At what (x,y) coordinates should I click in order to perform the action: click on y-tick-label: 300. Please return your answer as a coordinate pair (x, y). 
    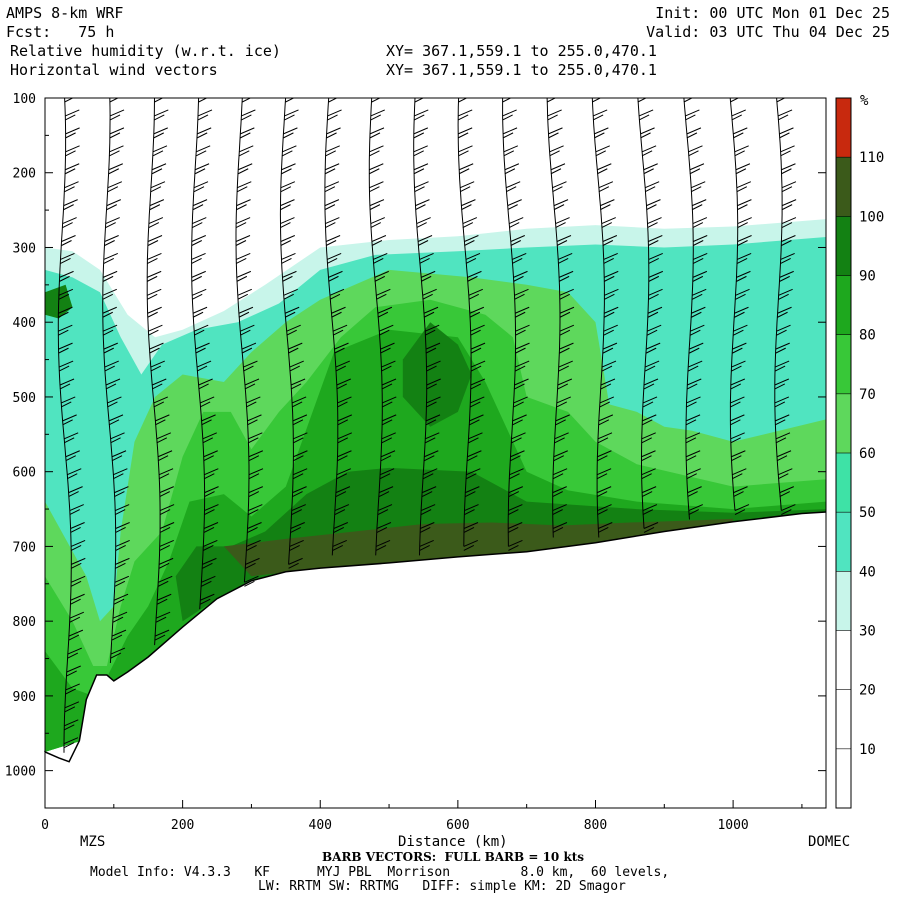
    Looking at the image, I should click on (24, 248).